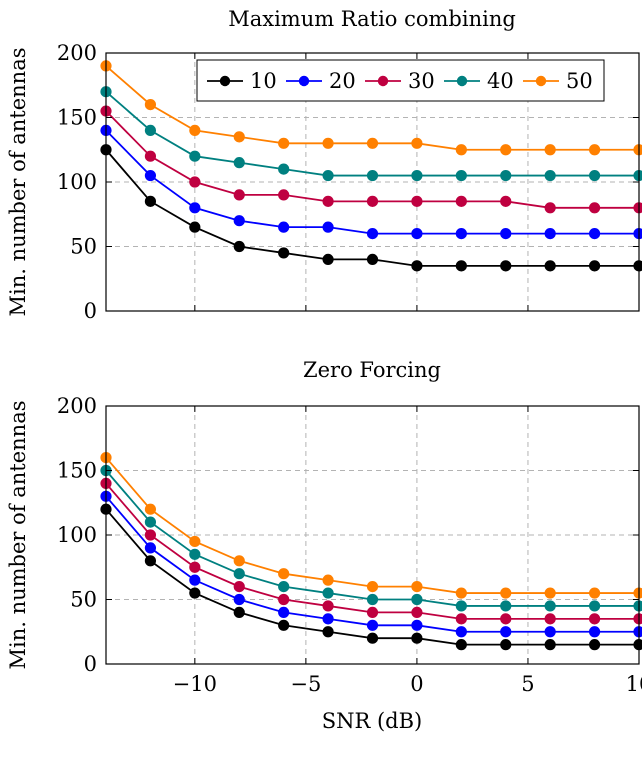 This screenshot has height=758, width=642. I want to click on zf-x-tick-label: 5, so click(527, 684).